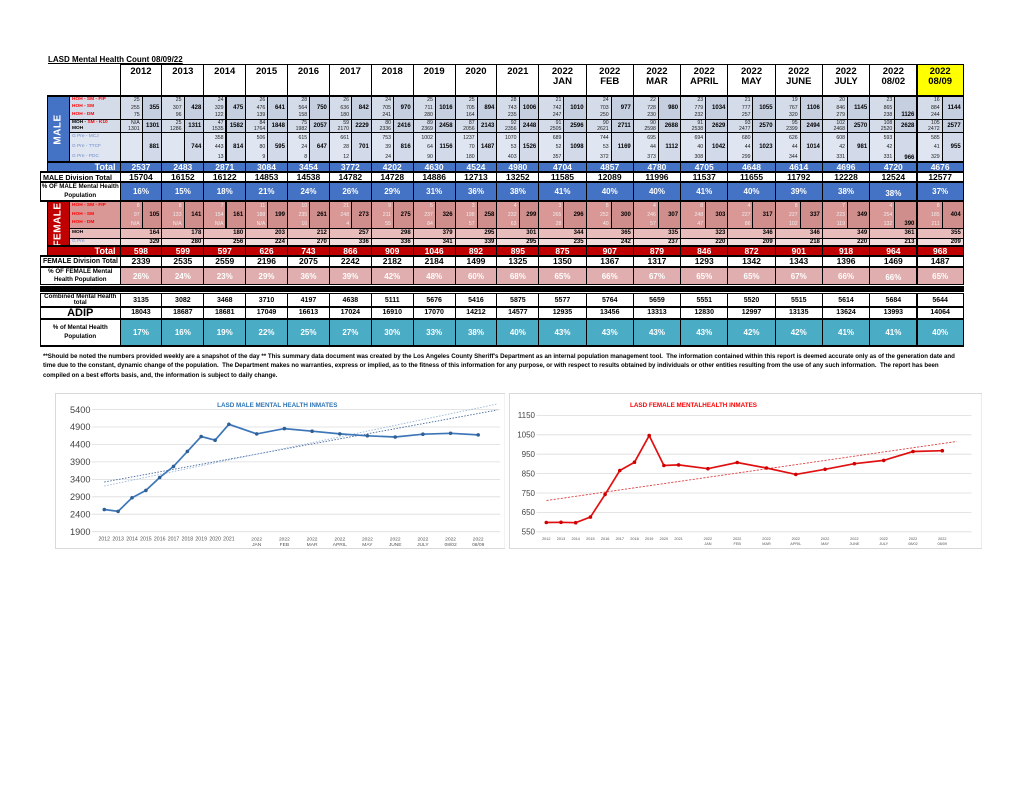  I want to click on svg-text: 850, so click(528, 473).